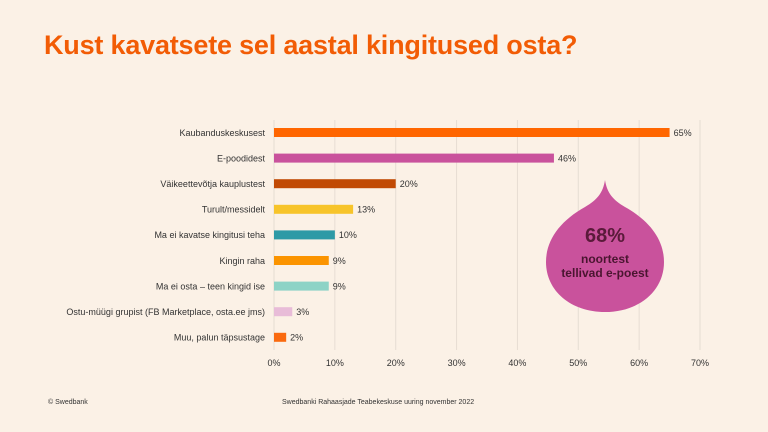 This screenshot has width=768, height=432. What do you see at coordinates (234, 210) in the screenshot?
I see `category-label: Turult/messidelt` at bounding box center [234, 210].